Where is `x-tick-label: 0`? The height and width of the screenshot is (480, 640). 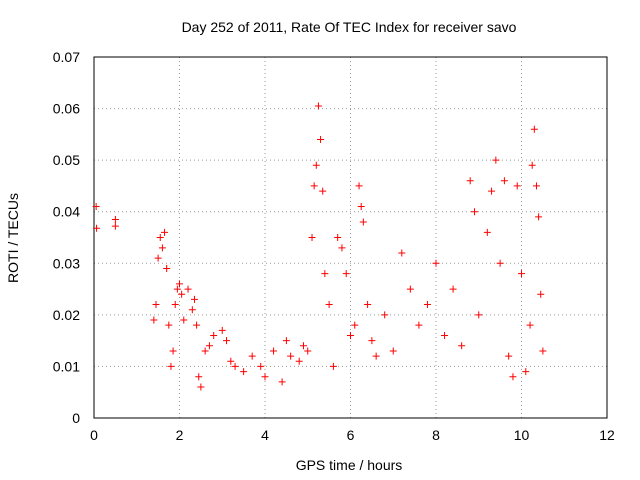 x-tick-label: 0 is located at coordinates (94, 435).